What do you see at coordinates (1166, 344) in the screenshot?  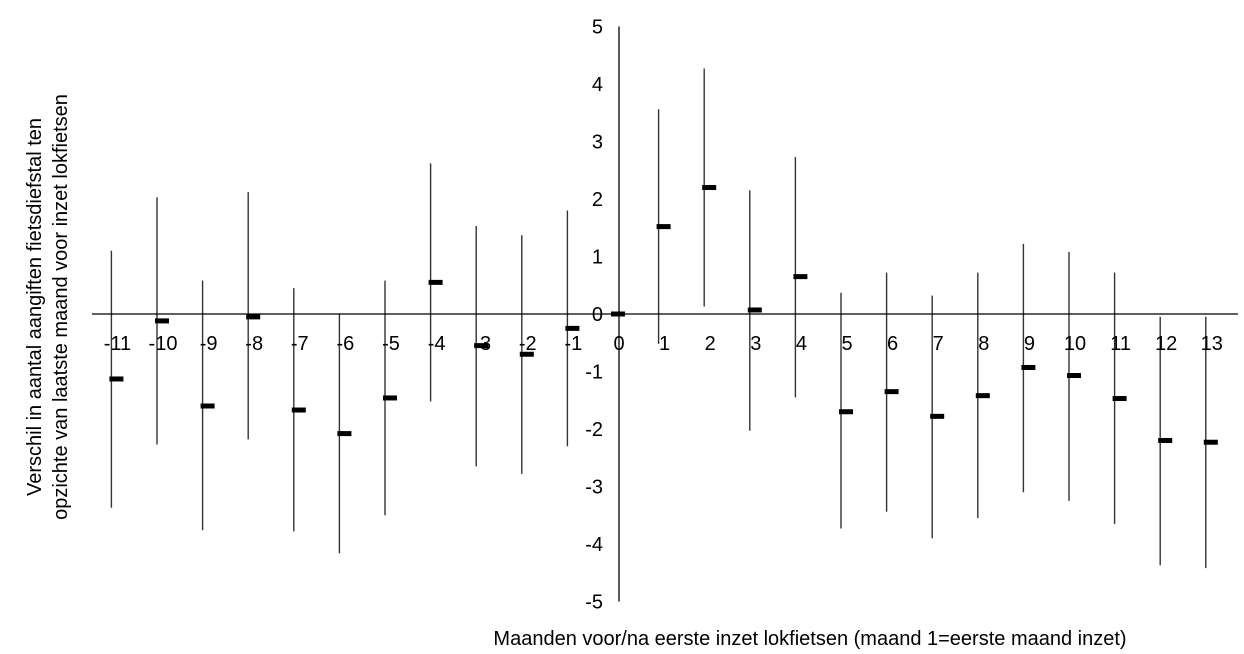 I see `x-tick-label: 12` at bounding box center [1166, 344].